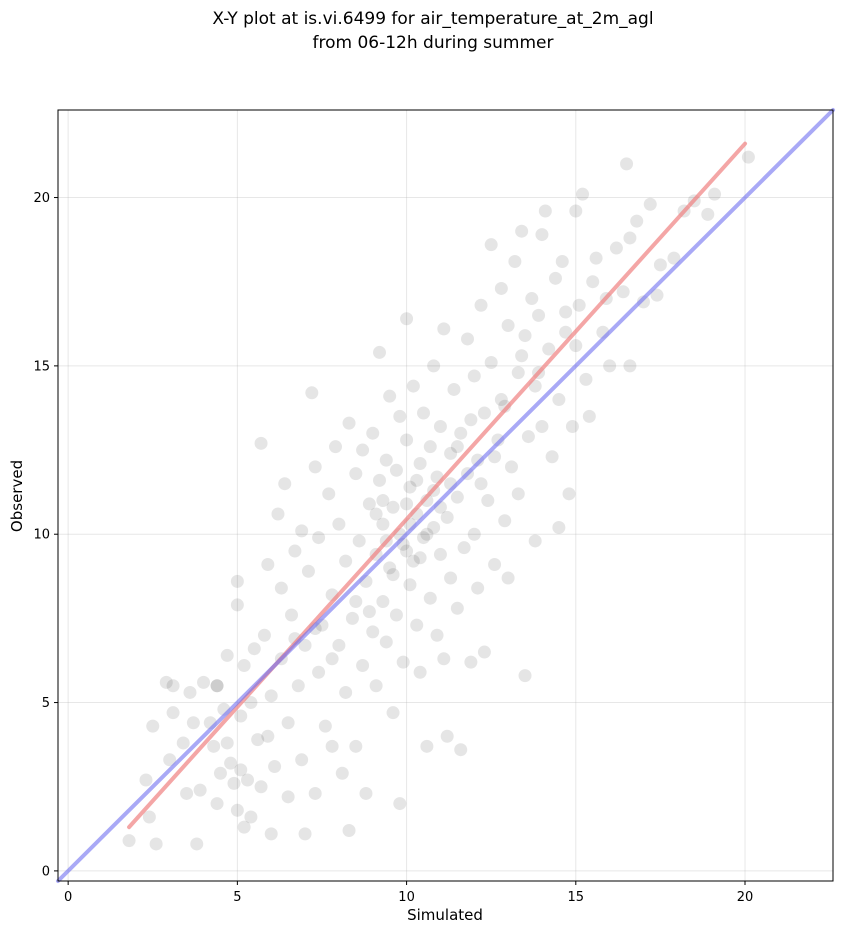 This screenshot has height=934, width=843. Describe the element at coordinates (41, 198) in the screenshot. I see `y-tick-label: 20` at that location.